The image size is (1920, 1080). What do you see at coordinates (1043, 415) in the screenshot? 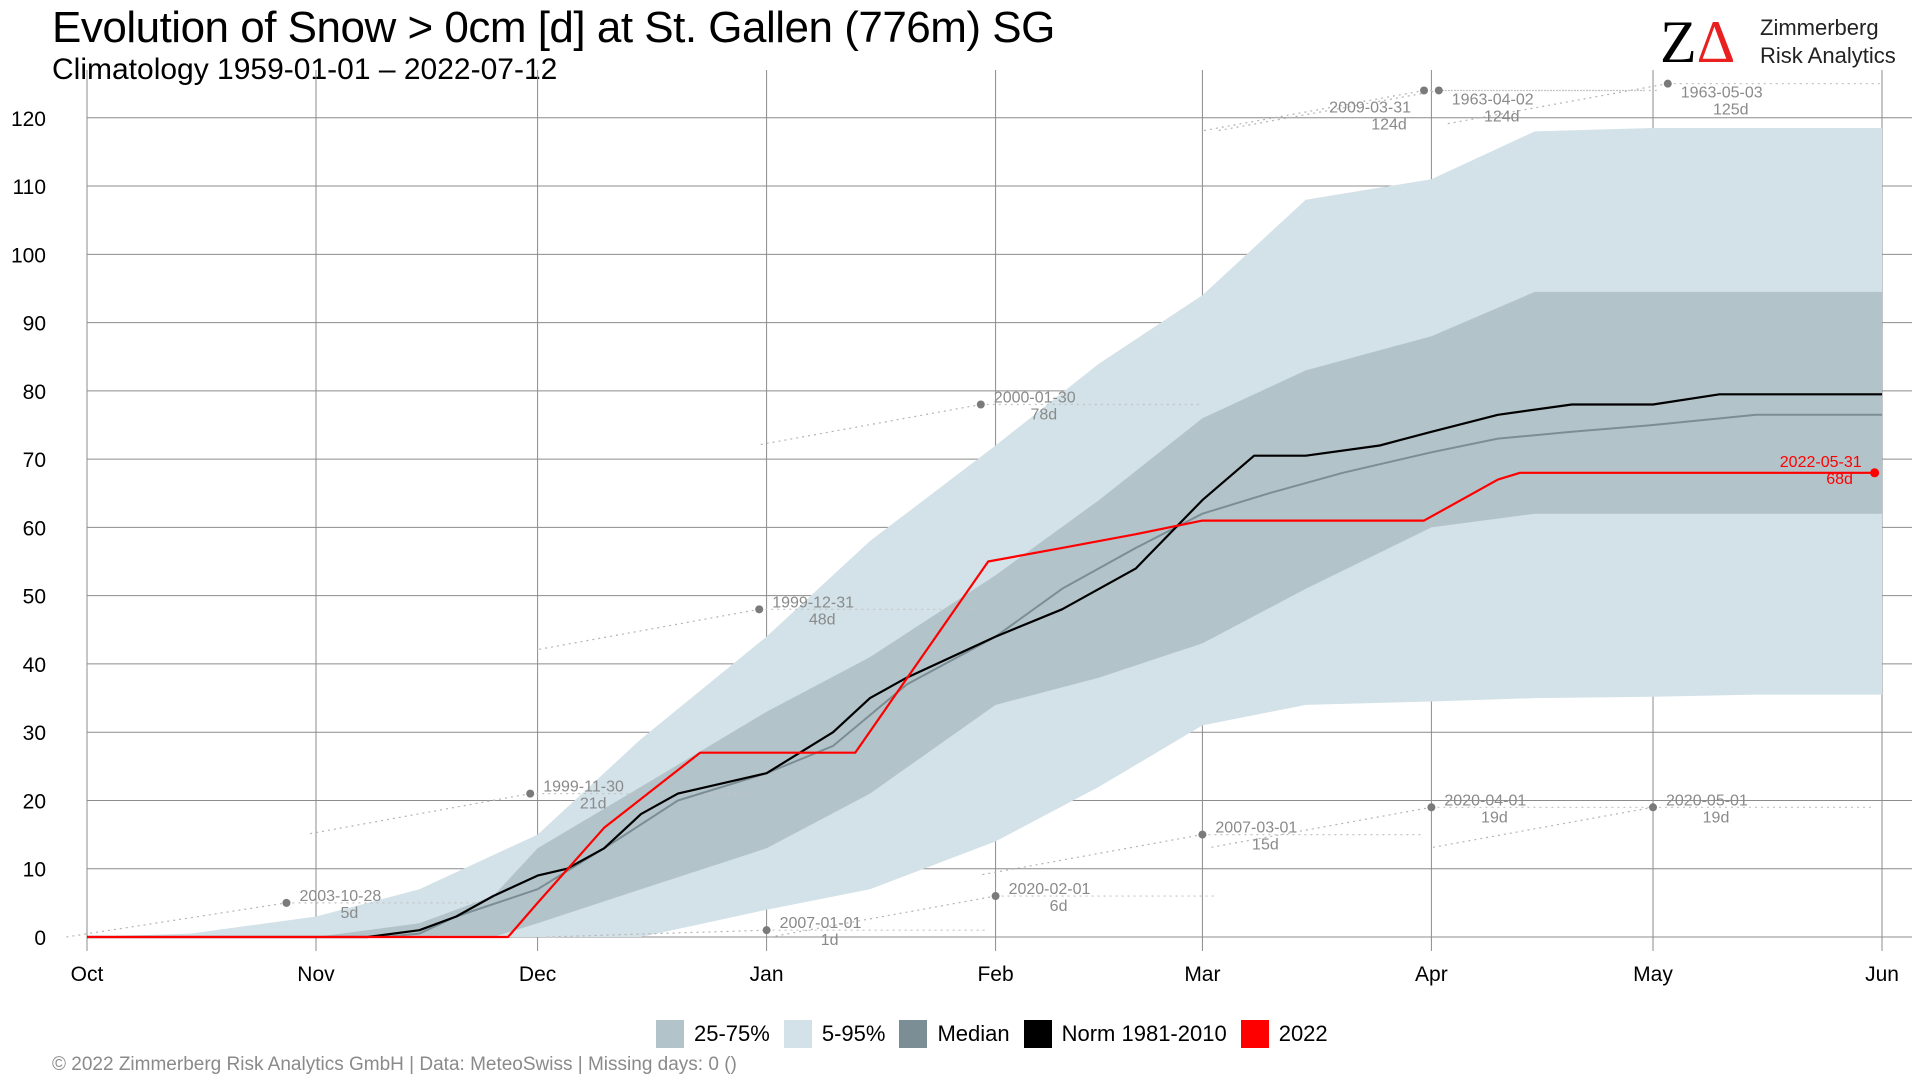
I see `record-value-label: 78d` at bounding box center [1043, 415].